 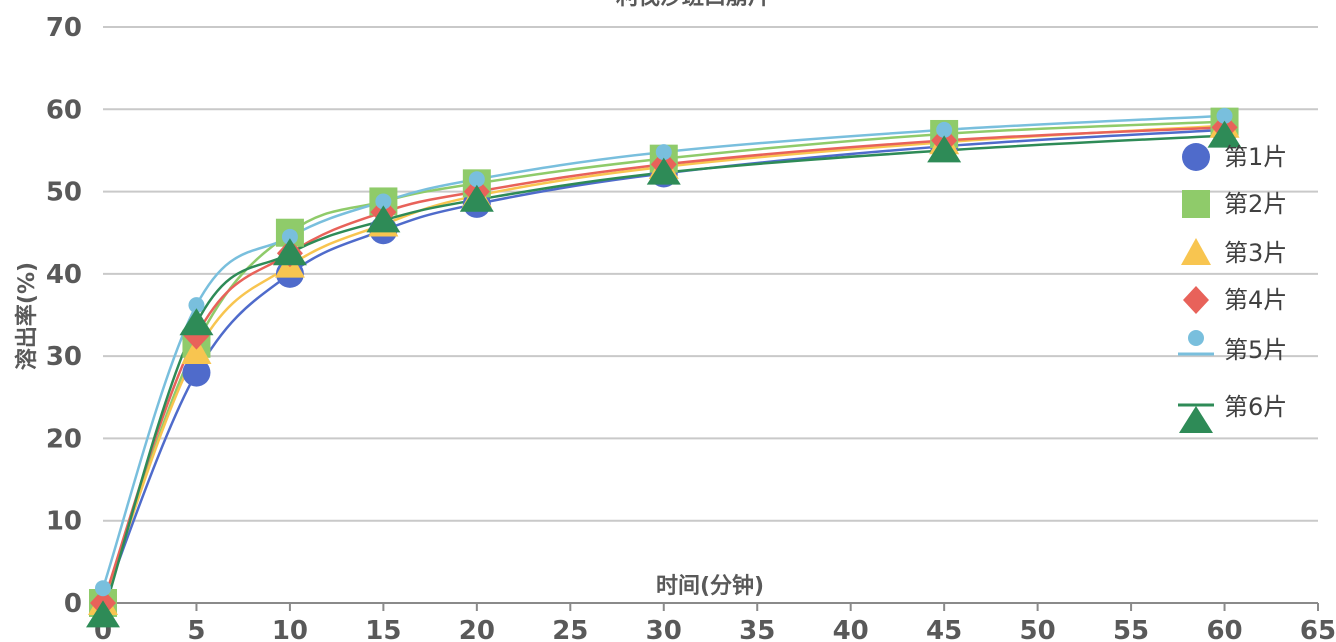 What do you see at coordinates (1131, 629) in the screenshot?
I see `x-tick-label: 55` at bounding box center [1131, 629].